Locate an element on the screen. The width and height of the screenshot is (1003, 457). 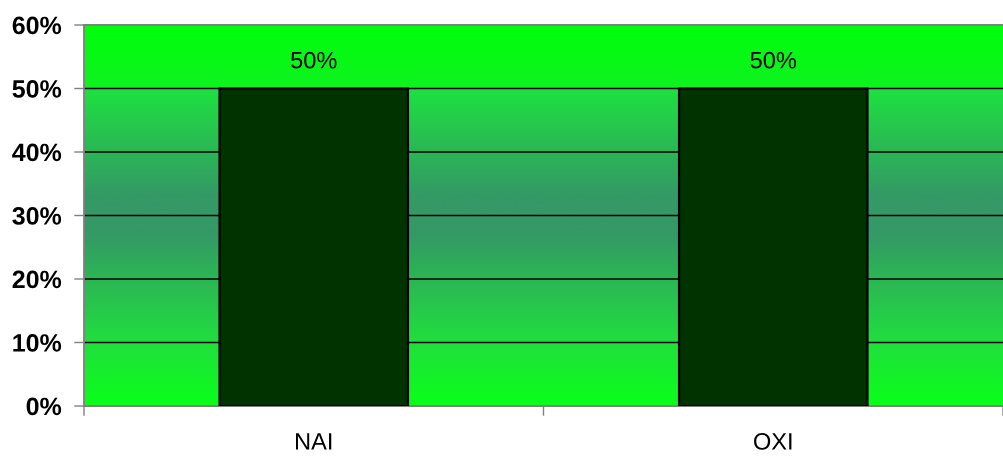
y-tick-label: 0% is located at coordinates (44, 406).